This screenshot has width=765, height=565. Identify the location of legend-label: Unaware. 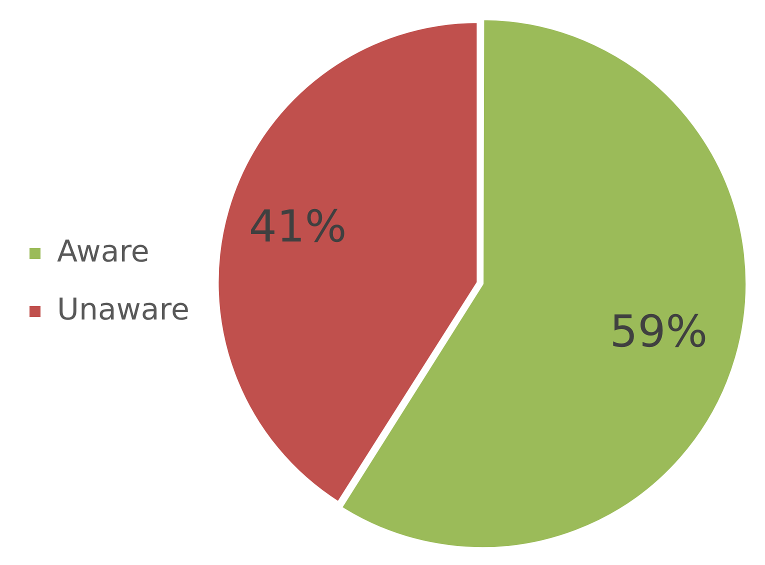
(123, 310).